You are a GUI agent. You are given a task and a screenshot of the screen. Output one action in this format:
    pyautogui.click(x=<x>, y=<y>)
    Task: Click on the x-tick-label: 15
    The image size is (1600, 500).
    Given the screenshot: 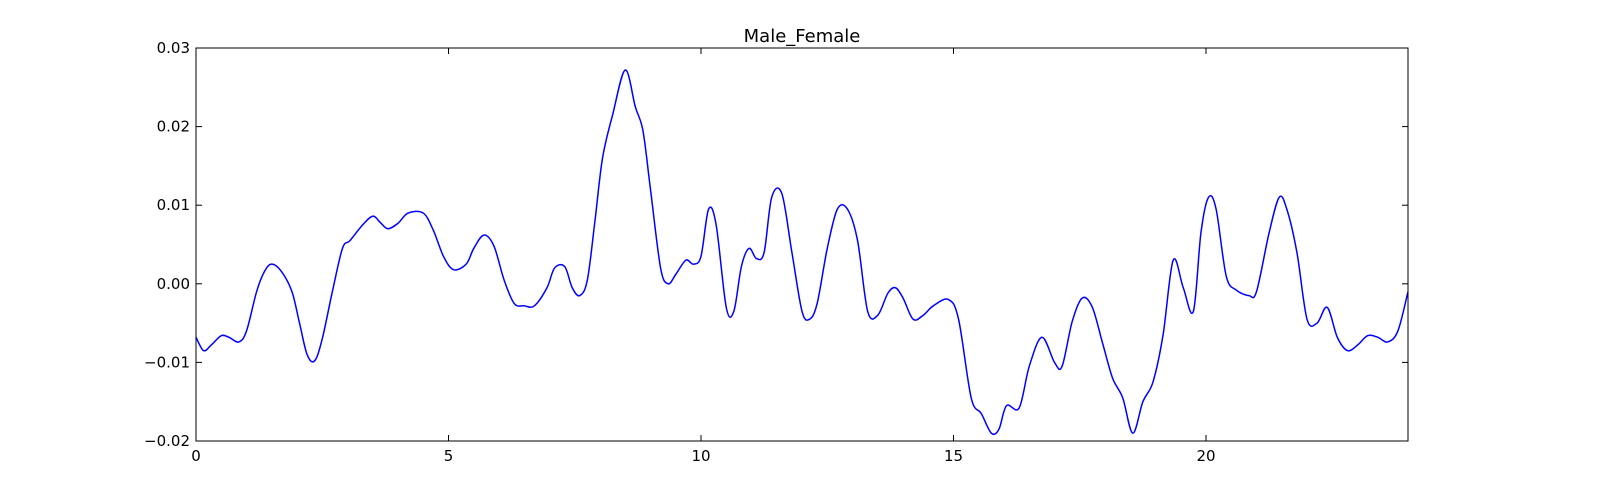 What is the action you would take?
    pyautogui.click(x=953, y=456)
    